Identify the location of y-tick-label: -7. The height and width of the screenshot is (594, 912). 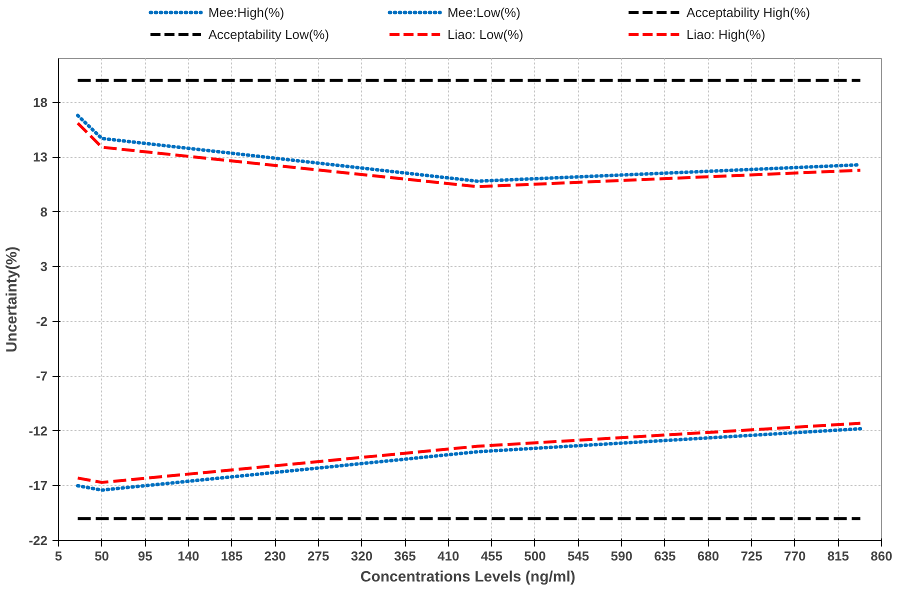
(42, 376).